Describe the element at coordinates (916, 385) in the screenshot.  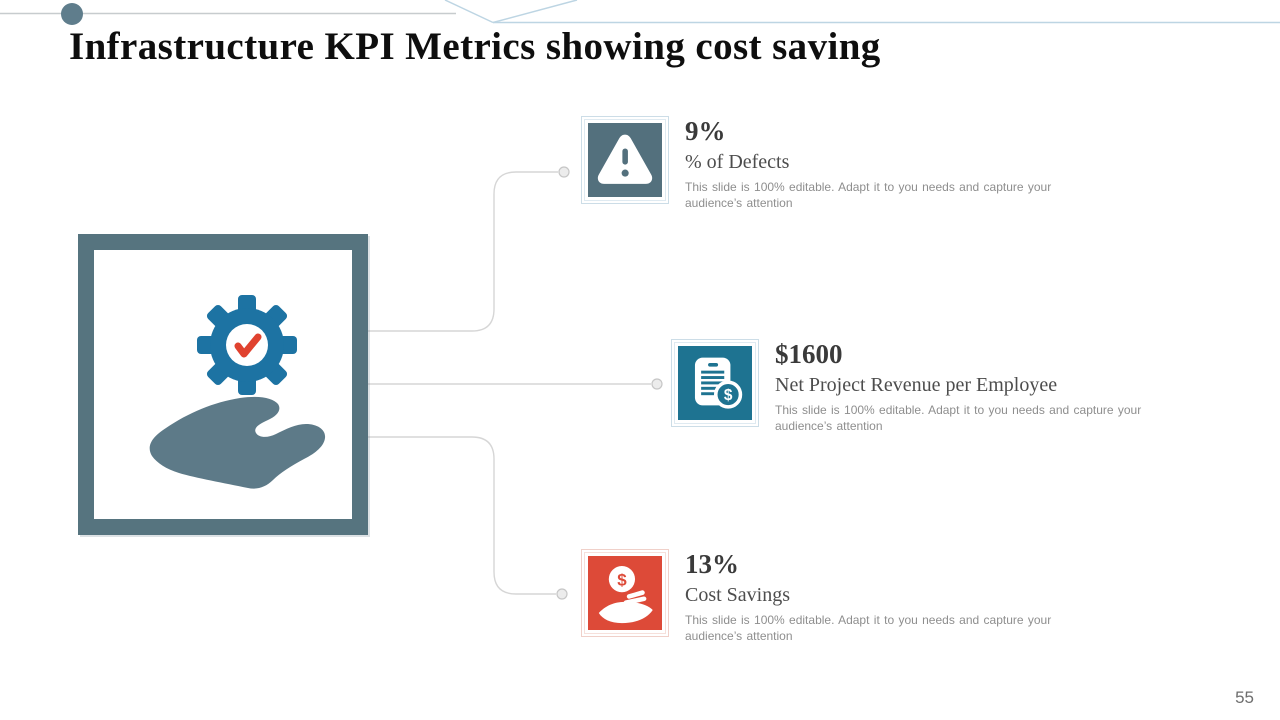
I see `kpi-label: Net Project Revenue per Employee` at that location.